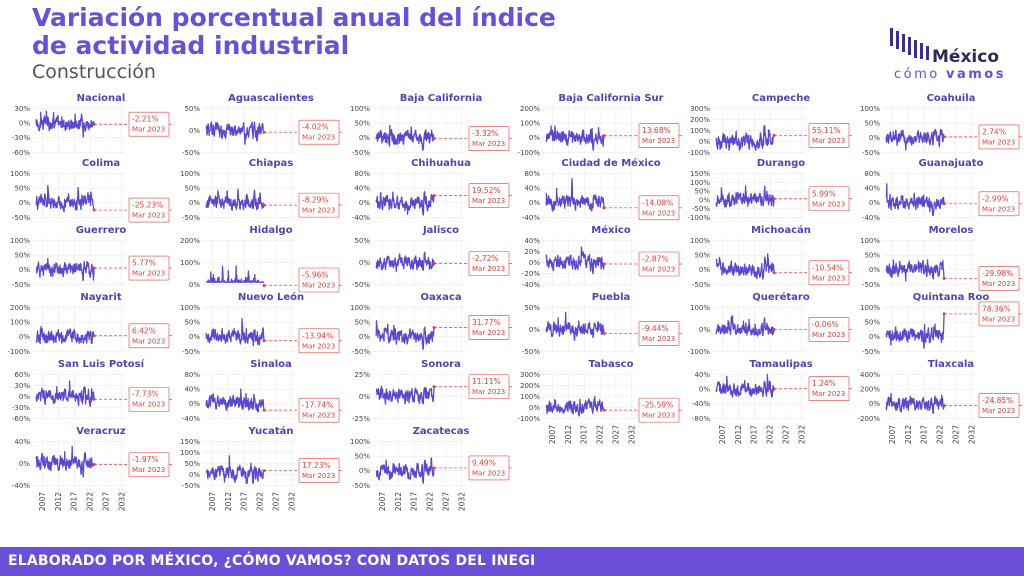 Image resolution: width=1024 pixels, height=576 pixels. Describe the element at coordinates (770, 323) in the screenshot. I see `panel-queretaro: Querétaro 100% 0% -100% -0.06% Mar 2023` at that location.